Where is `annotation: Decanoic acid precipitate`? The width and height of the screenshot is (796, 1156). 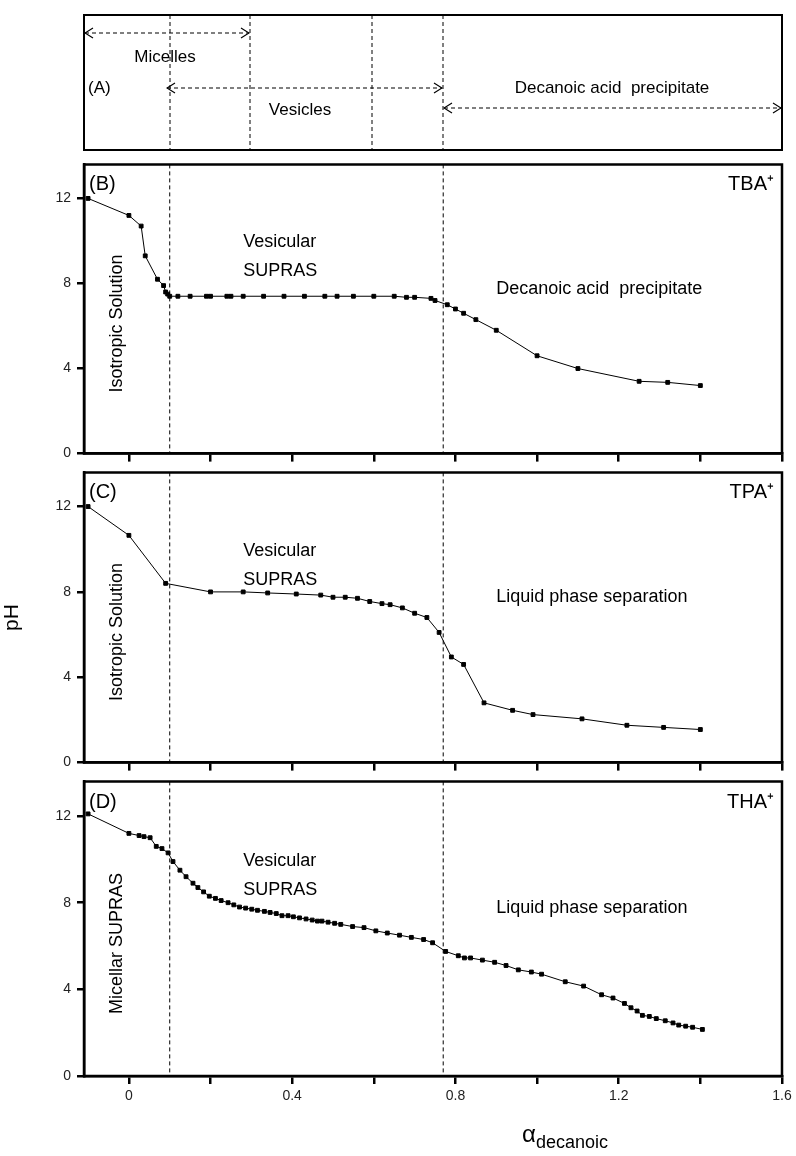 annotation: Decanoic acid precipitate is located at coordinates (599, 287).